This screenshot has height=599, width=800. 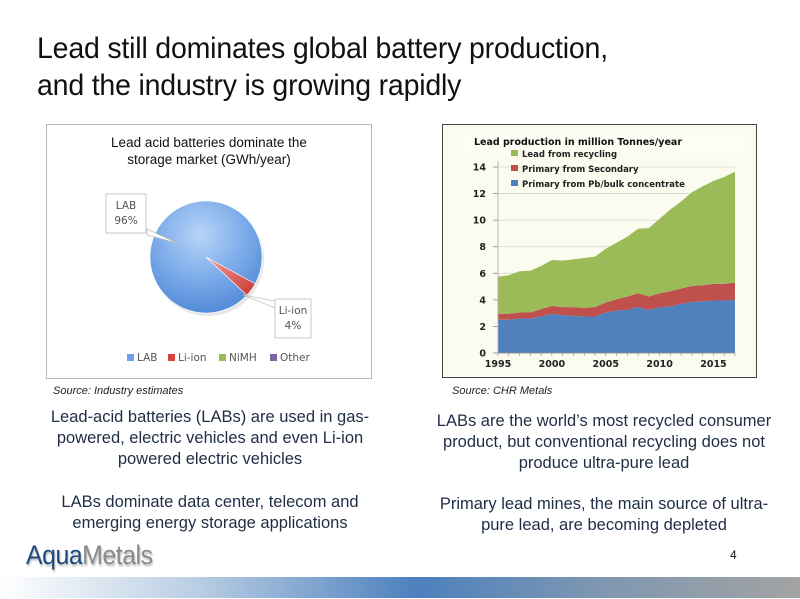 What do you see at coordinates (293, 311) in the screenshot?
I see `pie-label-liion-name: Li-ion` at bounding box center [293, 311].